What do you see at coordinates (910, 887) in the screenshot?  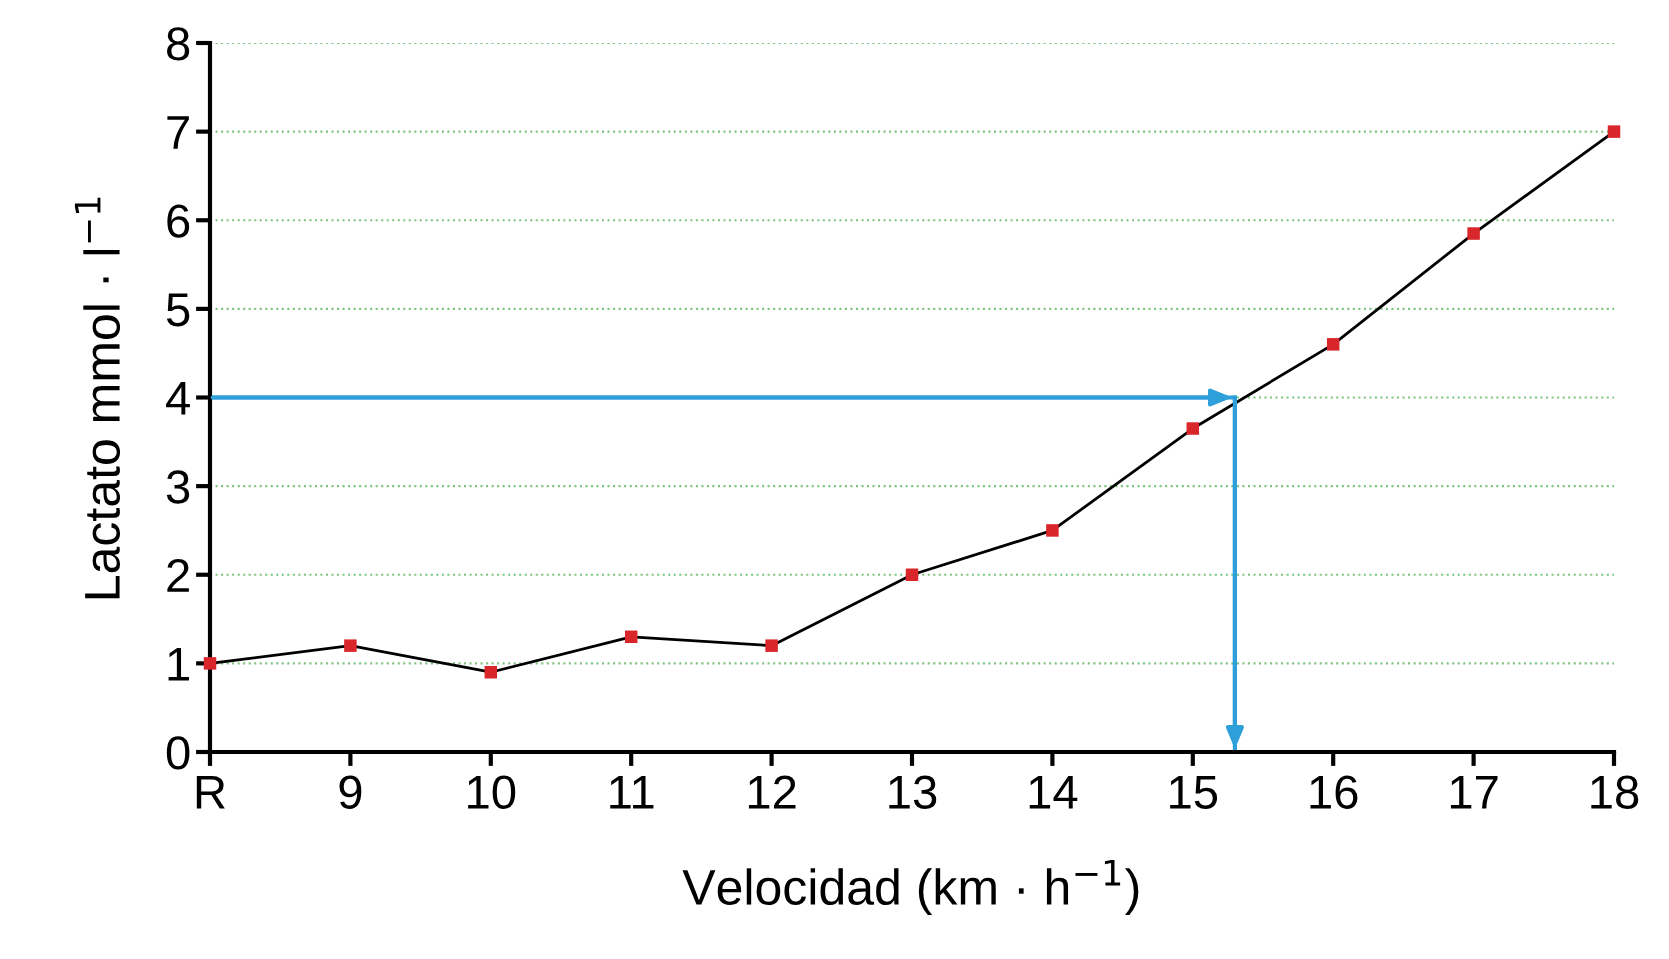 I see `x-axis-title: Velocidad (km · h$^{−1}$)` at bounding box center [910, 887].